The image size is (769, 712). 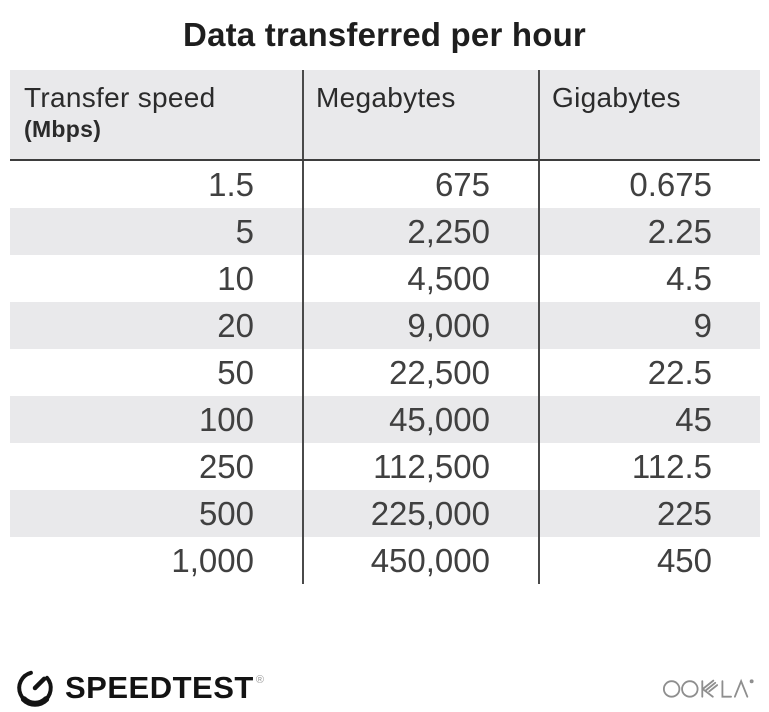 What do you see at coordinates (235, 325) in the screenshot?
I see `table-cell: 20` at bounding box center [235, 325].